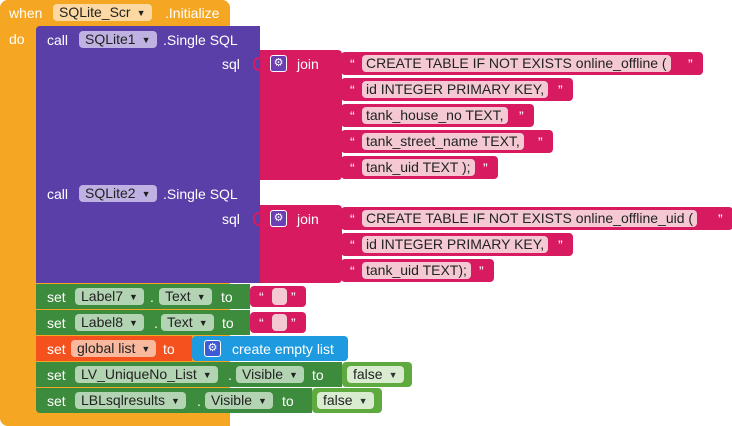 The height and width of the screenshot is (426, 732). Describe the element at coordinates (109, 296) in the screenshot. I see `component-dropdown-label7: Label7 ▼` at that location.